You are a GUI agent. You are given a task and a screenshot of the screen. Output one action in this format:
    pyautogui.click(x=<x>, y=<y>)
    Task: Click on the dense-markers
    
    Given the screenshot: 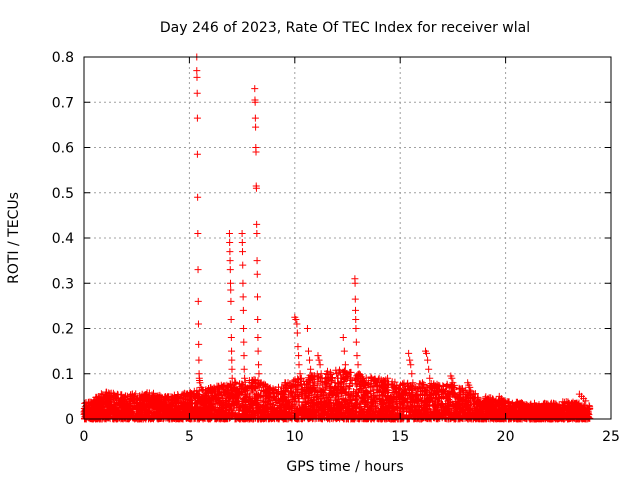 What is the action you would take?
    pyautogui.click(x=337, y=394)
    